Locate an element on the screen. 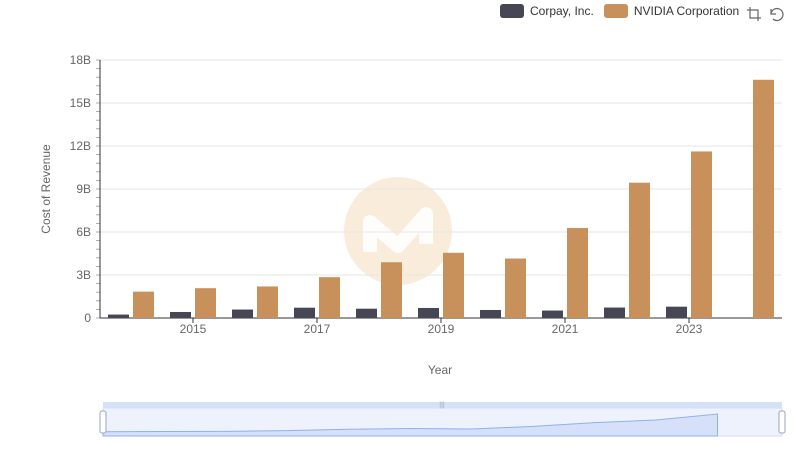 The image size is (800, 461). legend-swatch-nvidia is located at coordinates (615, 11).